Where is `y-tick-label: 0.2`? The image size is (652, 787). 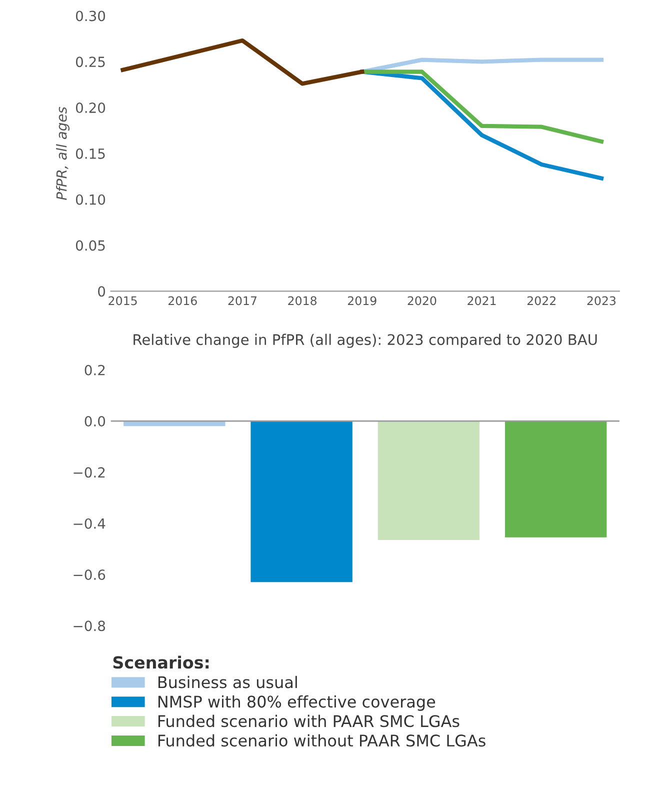 y-tick-label: 0.2 is located at coordinates (94, 370).